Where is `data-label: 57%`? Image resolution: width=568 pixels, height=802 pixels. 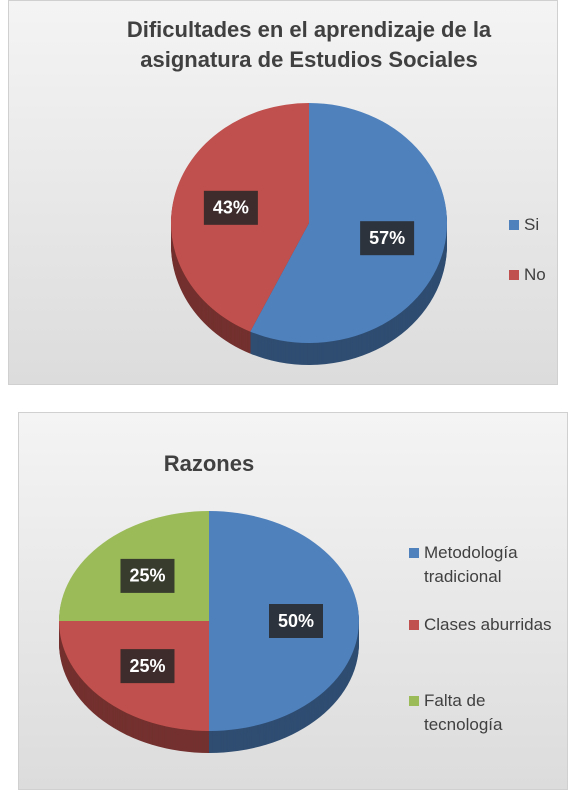
data-label: 57% is located at coordinates (387, 238).